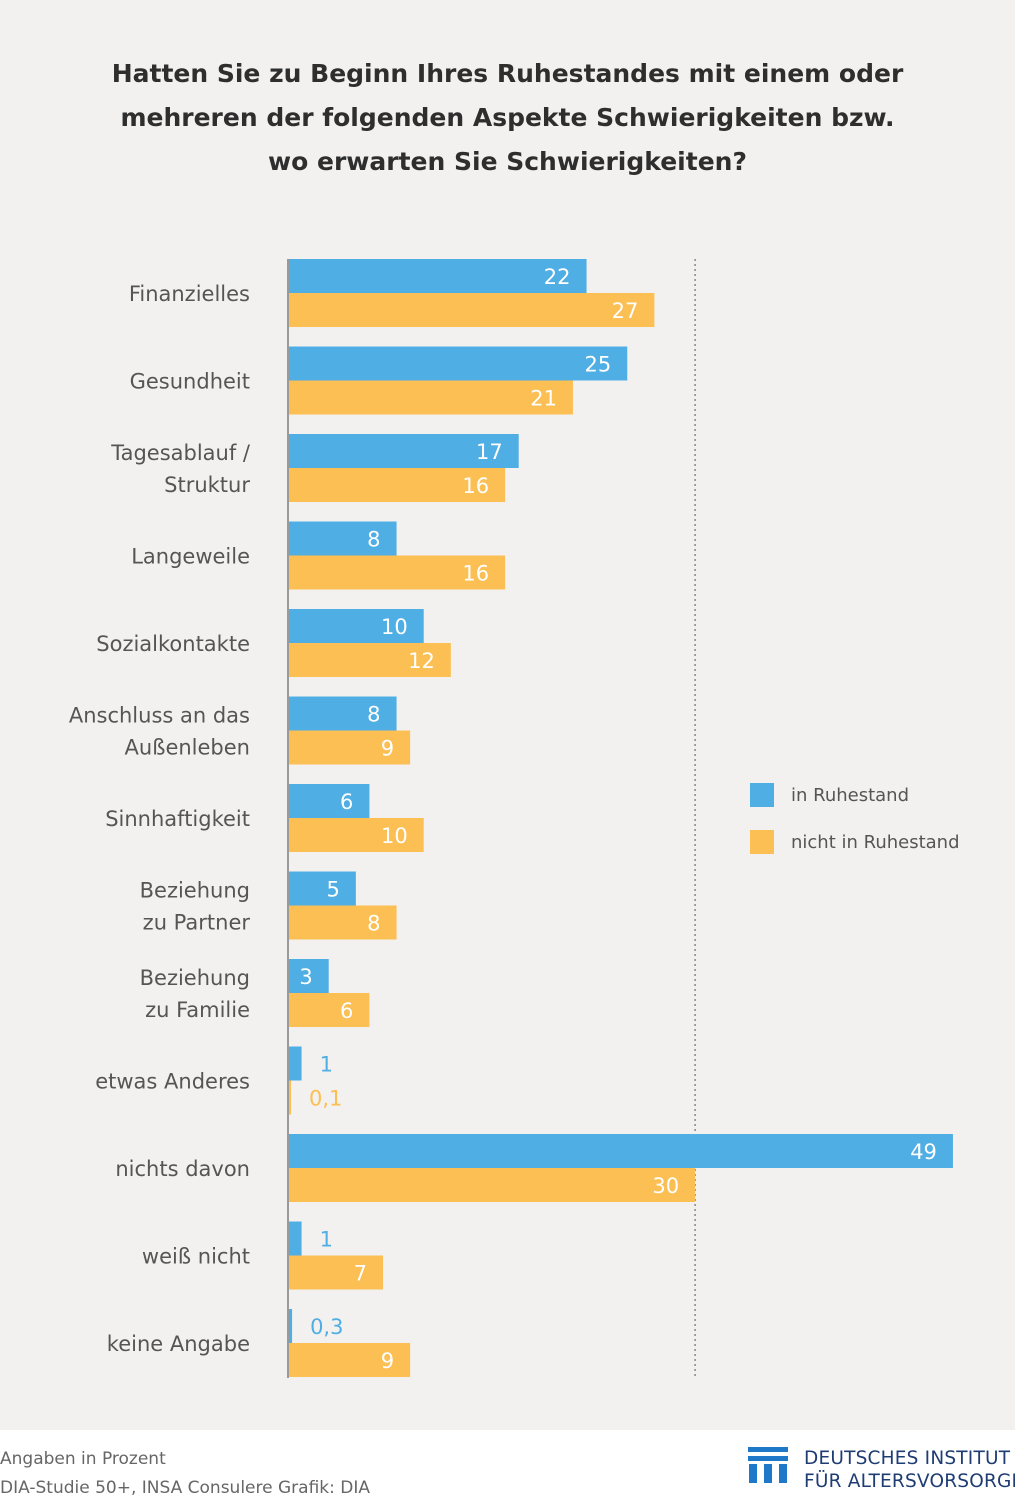  What do you see at coordinates (185, 1488) in the screenshot?
I see `source-note: DIA-Studie 50+, INSA Consulere Grafik` at bounding box center [185, 1488].